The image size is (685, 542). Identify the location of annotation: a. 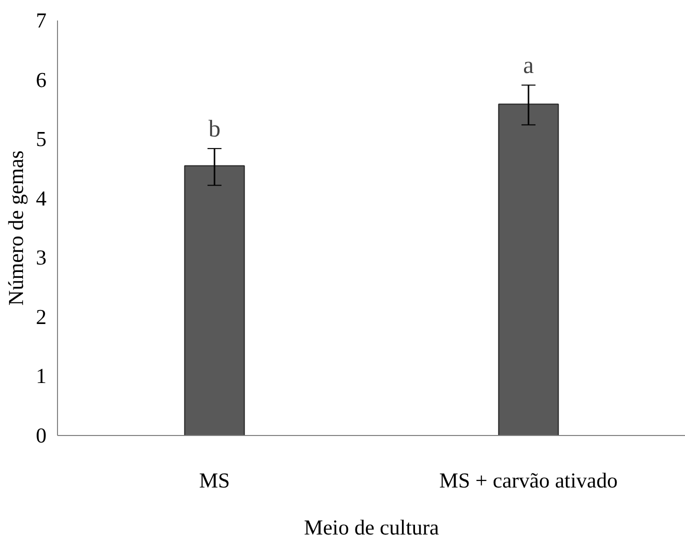
(528, 66).